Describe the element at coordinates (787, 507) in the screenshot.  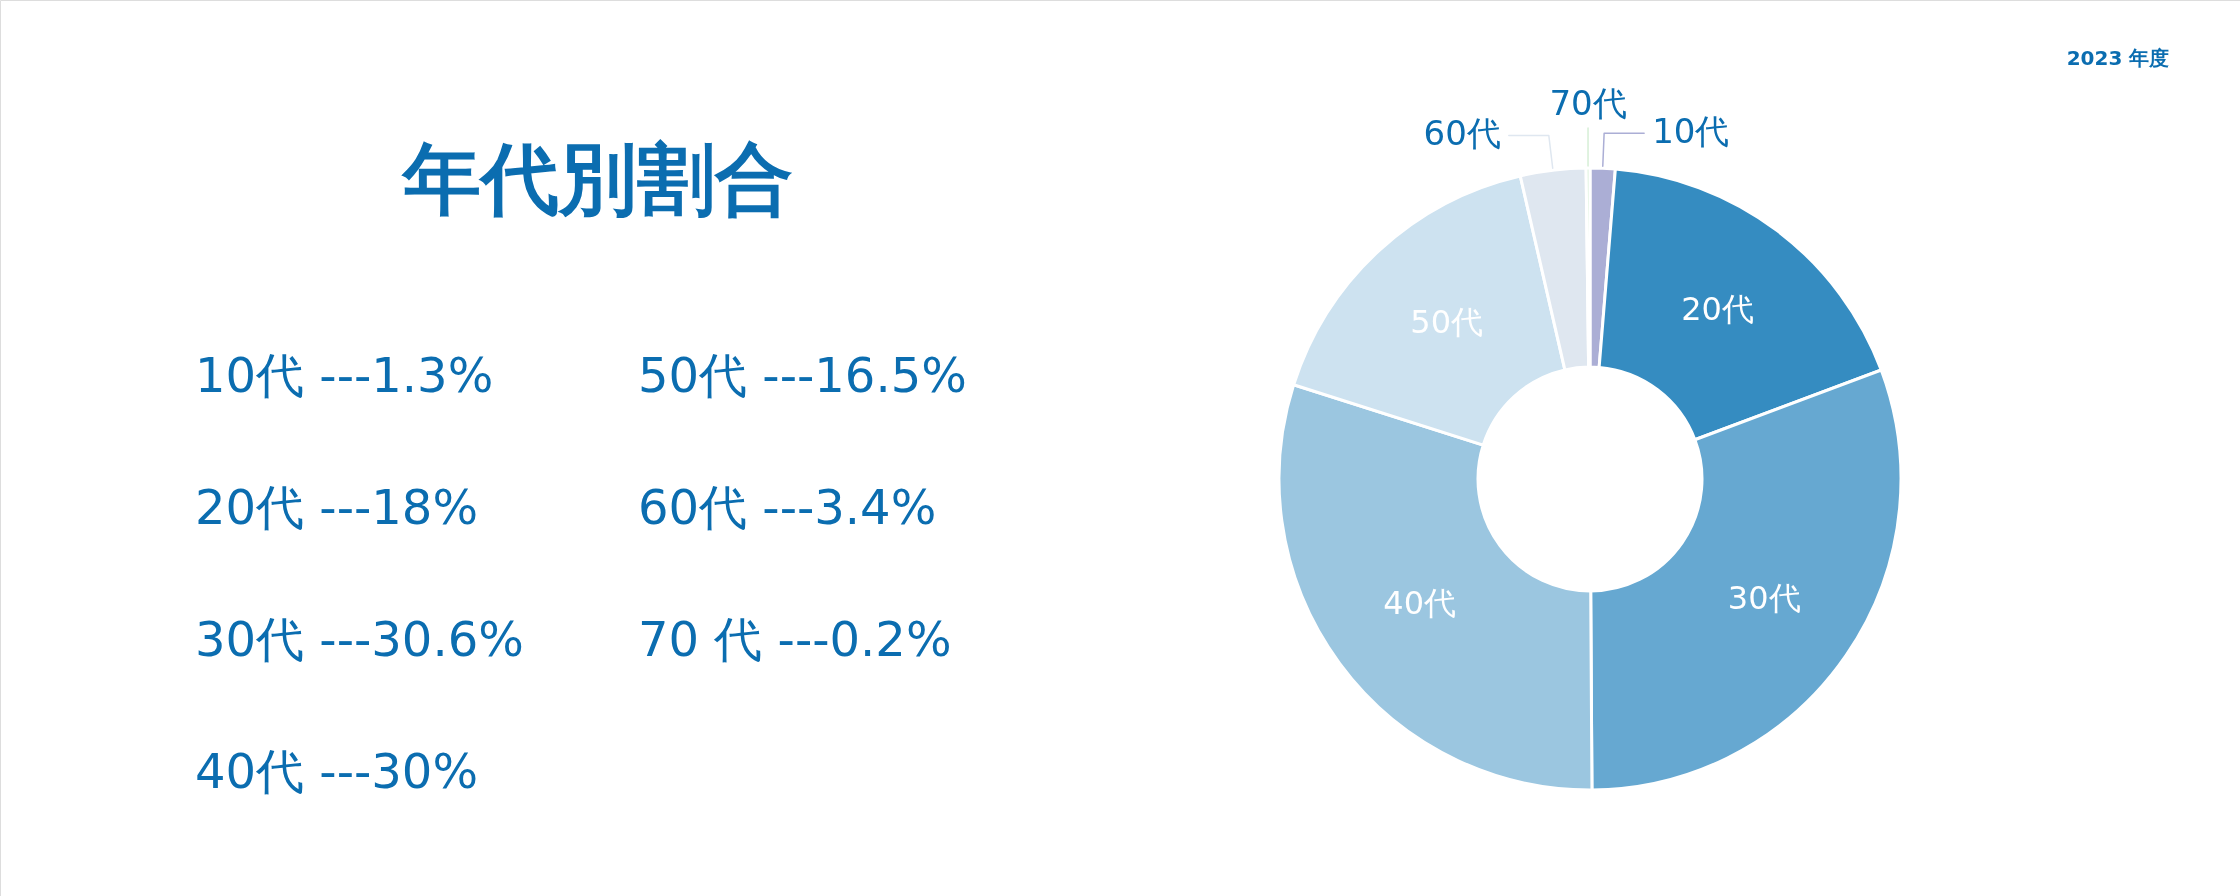
I see `text: 60代 ---3.4%` at that location.